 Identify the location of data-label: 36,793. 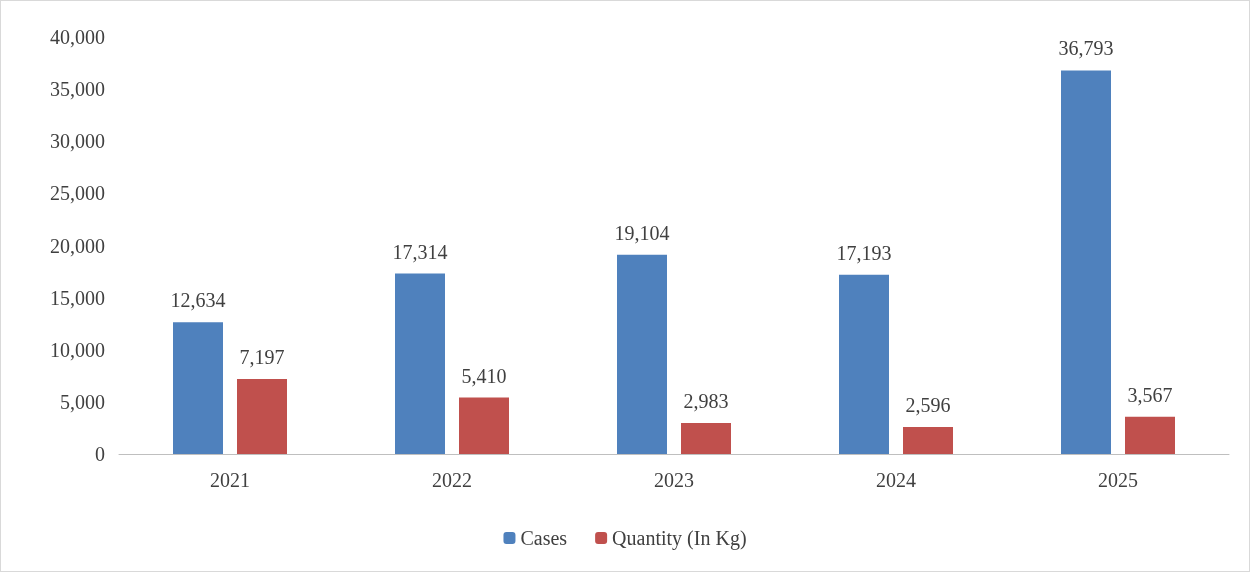
(1086, 48).